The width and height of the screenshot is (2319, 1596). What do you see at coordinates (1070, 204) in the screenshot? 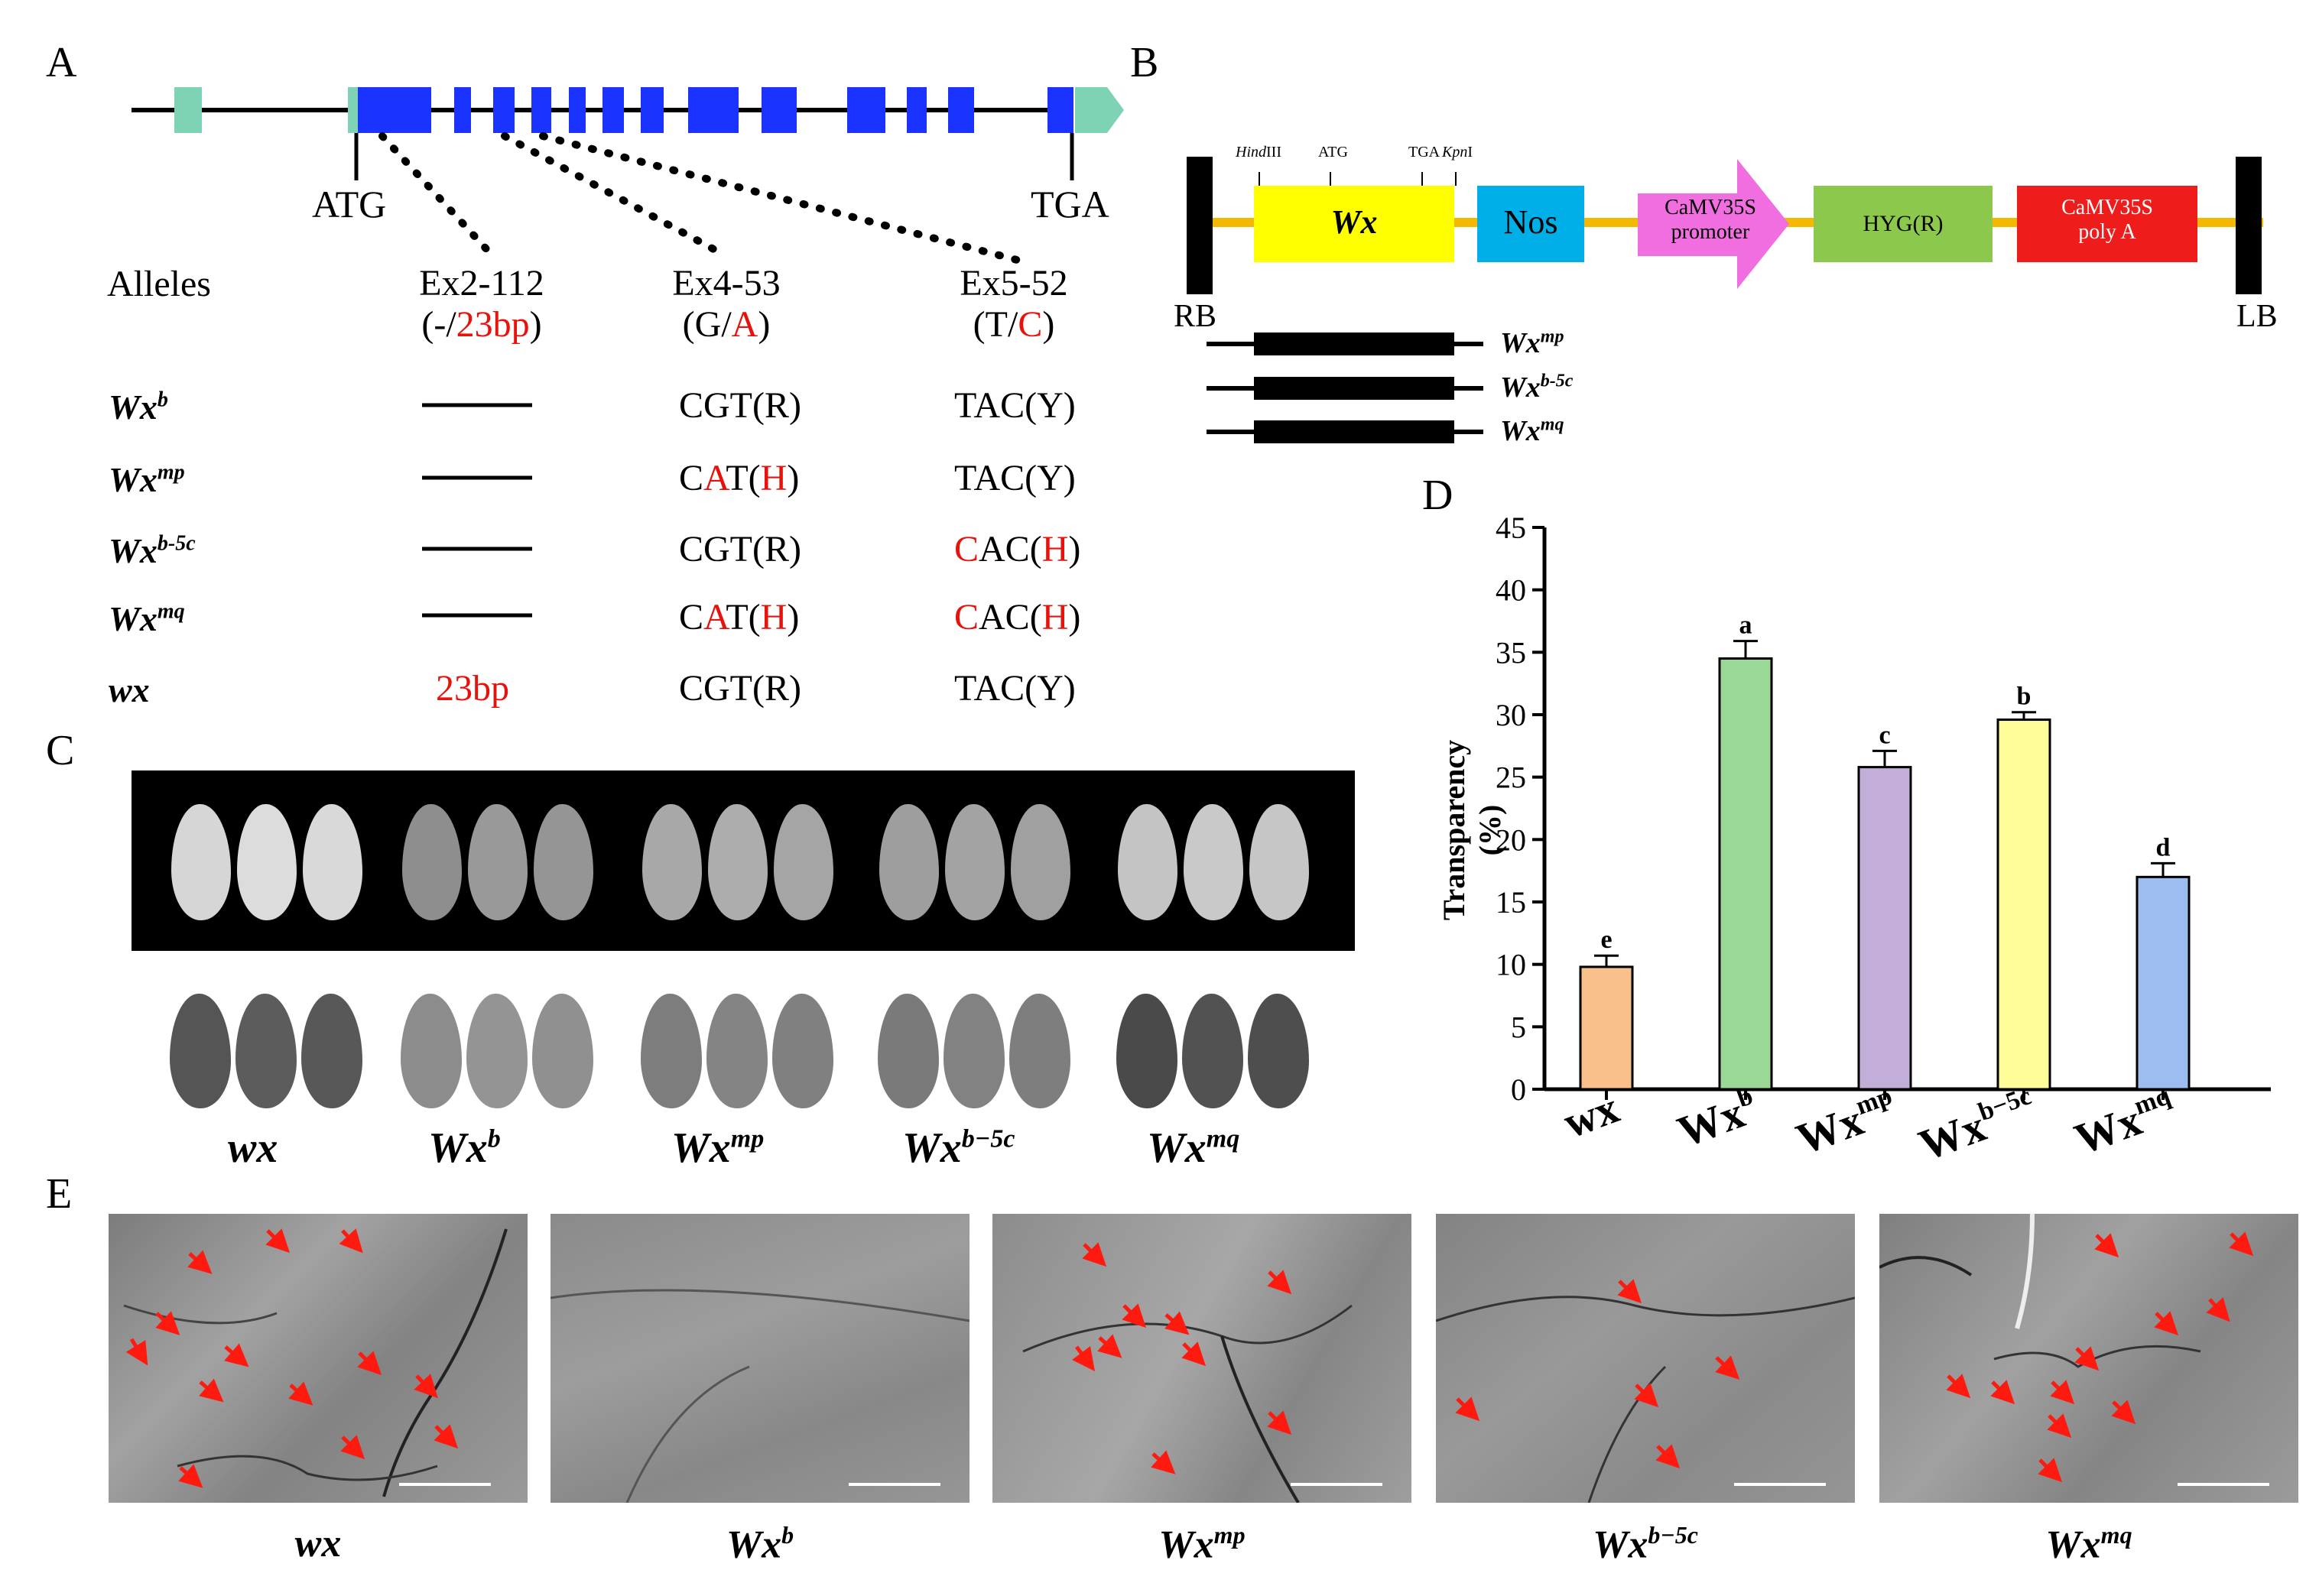
I see `tga-label: TGA` at bounding box center [1070, 204].